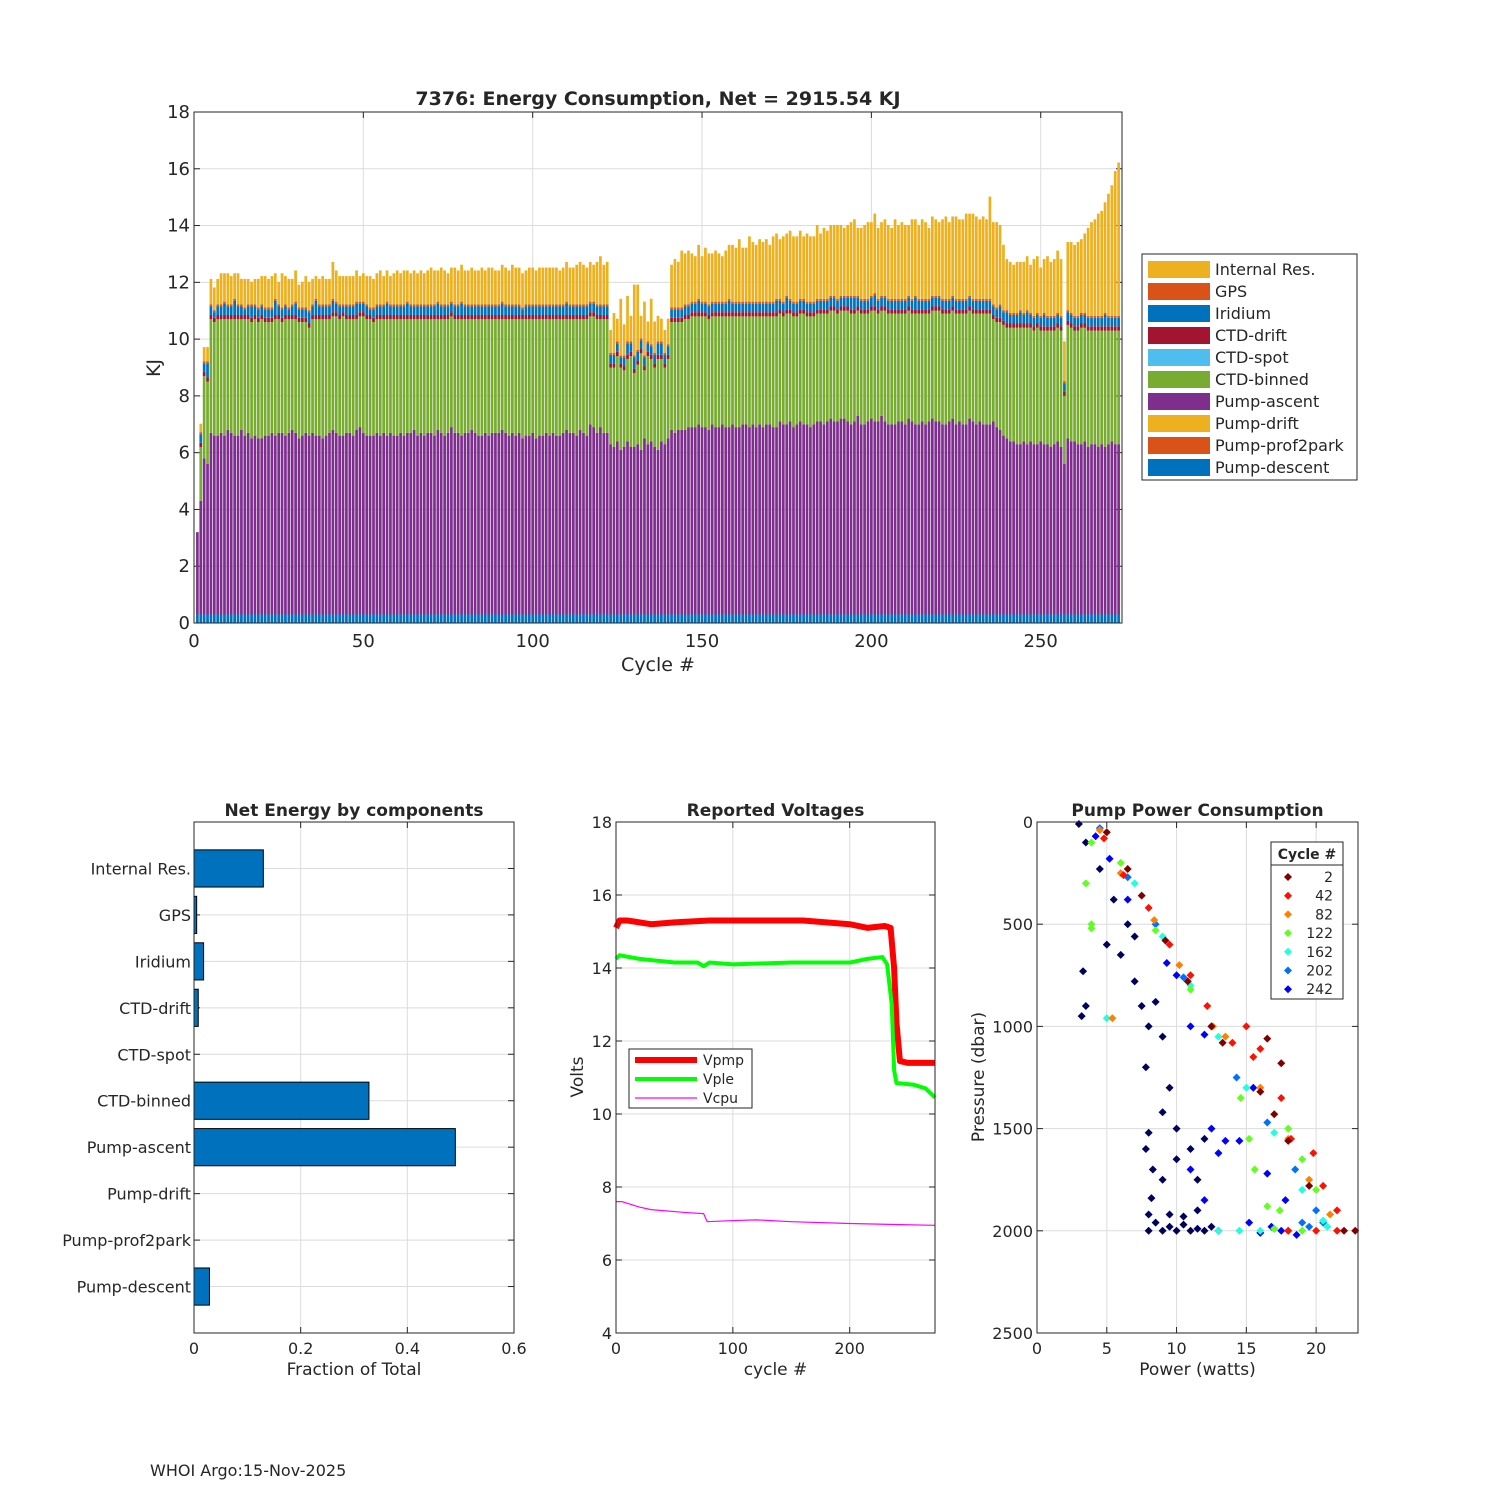 This screenshot has width=1500, height=1500. Describe the element at coordinates (1197, 1370) in the screenshot. I see `x-axis-label: Power (watts)` at that location.